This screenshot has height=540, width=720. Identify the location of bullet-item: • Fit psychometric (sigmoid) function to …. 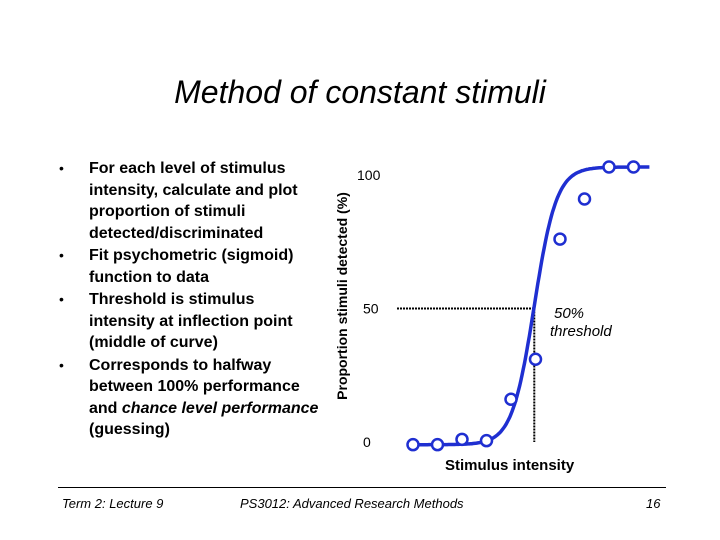
(189, 266).